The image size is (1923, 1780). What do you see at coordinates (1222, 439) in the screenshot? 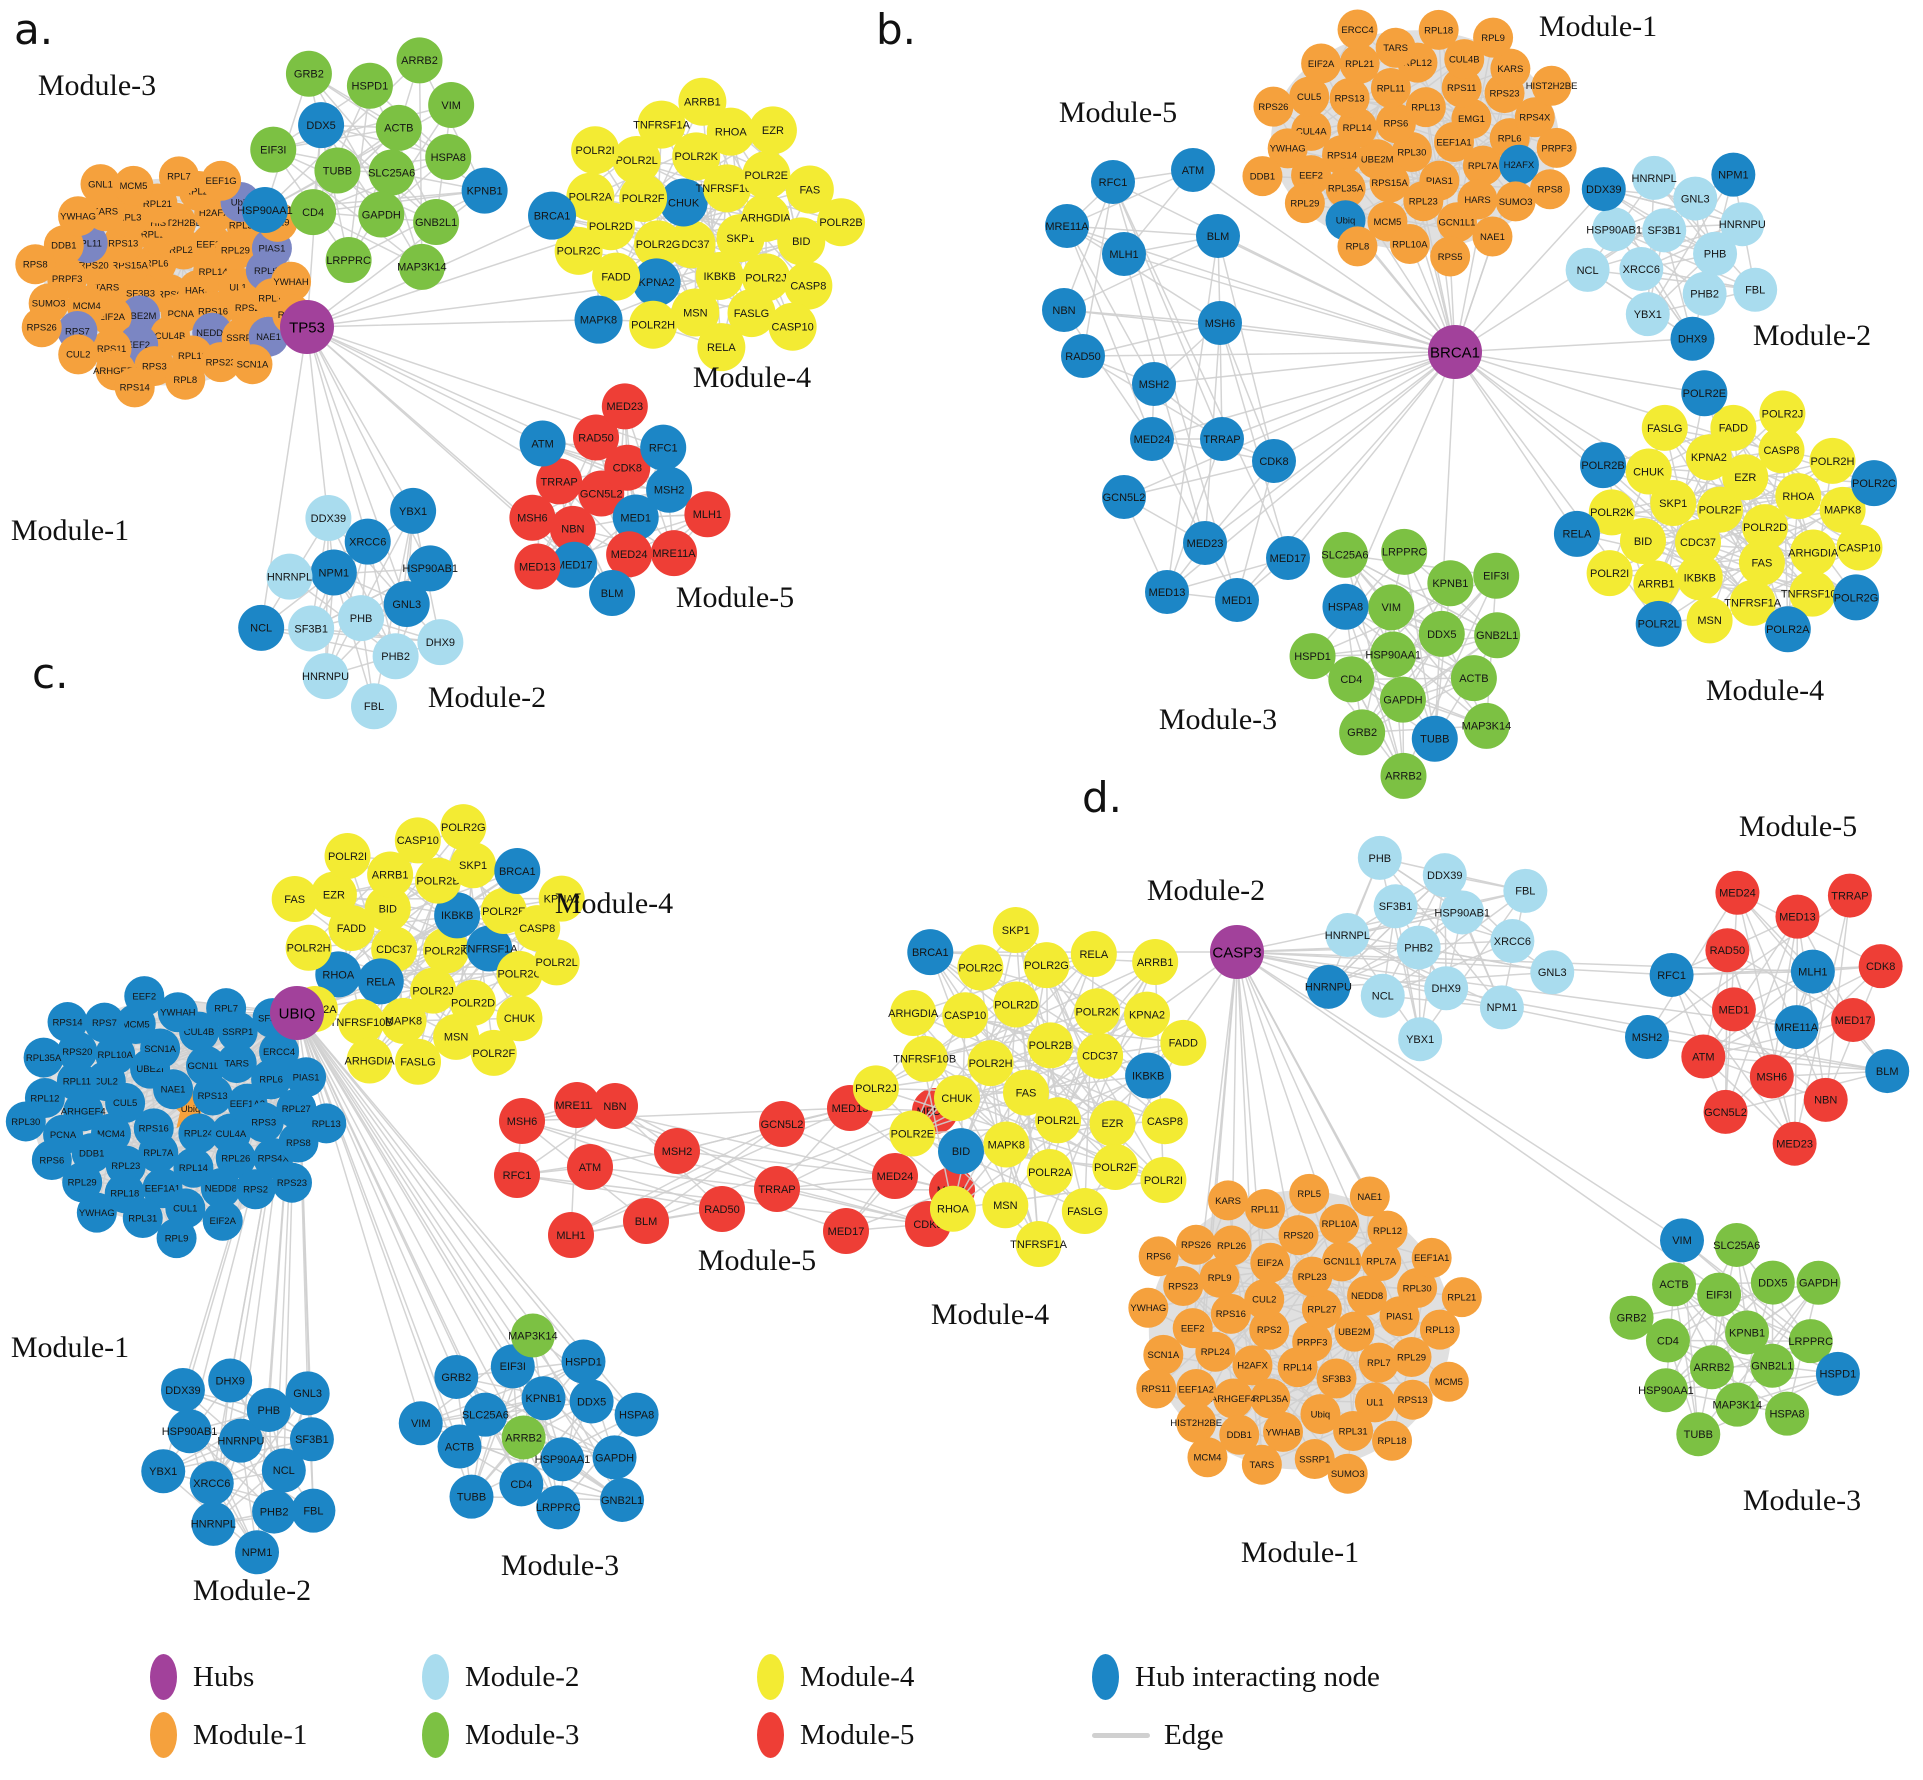
I see `node-TRRAP` at bounding box center [1222, 439].